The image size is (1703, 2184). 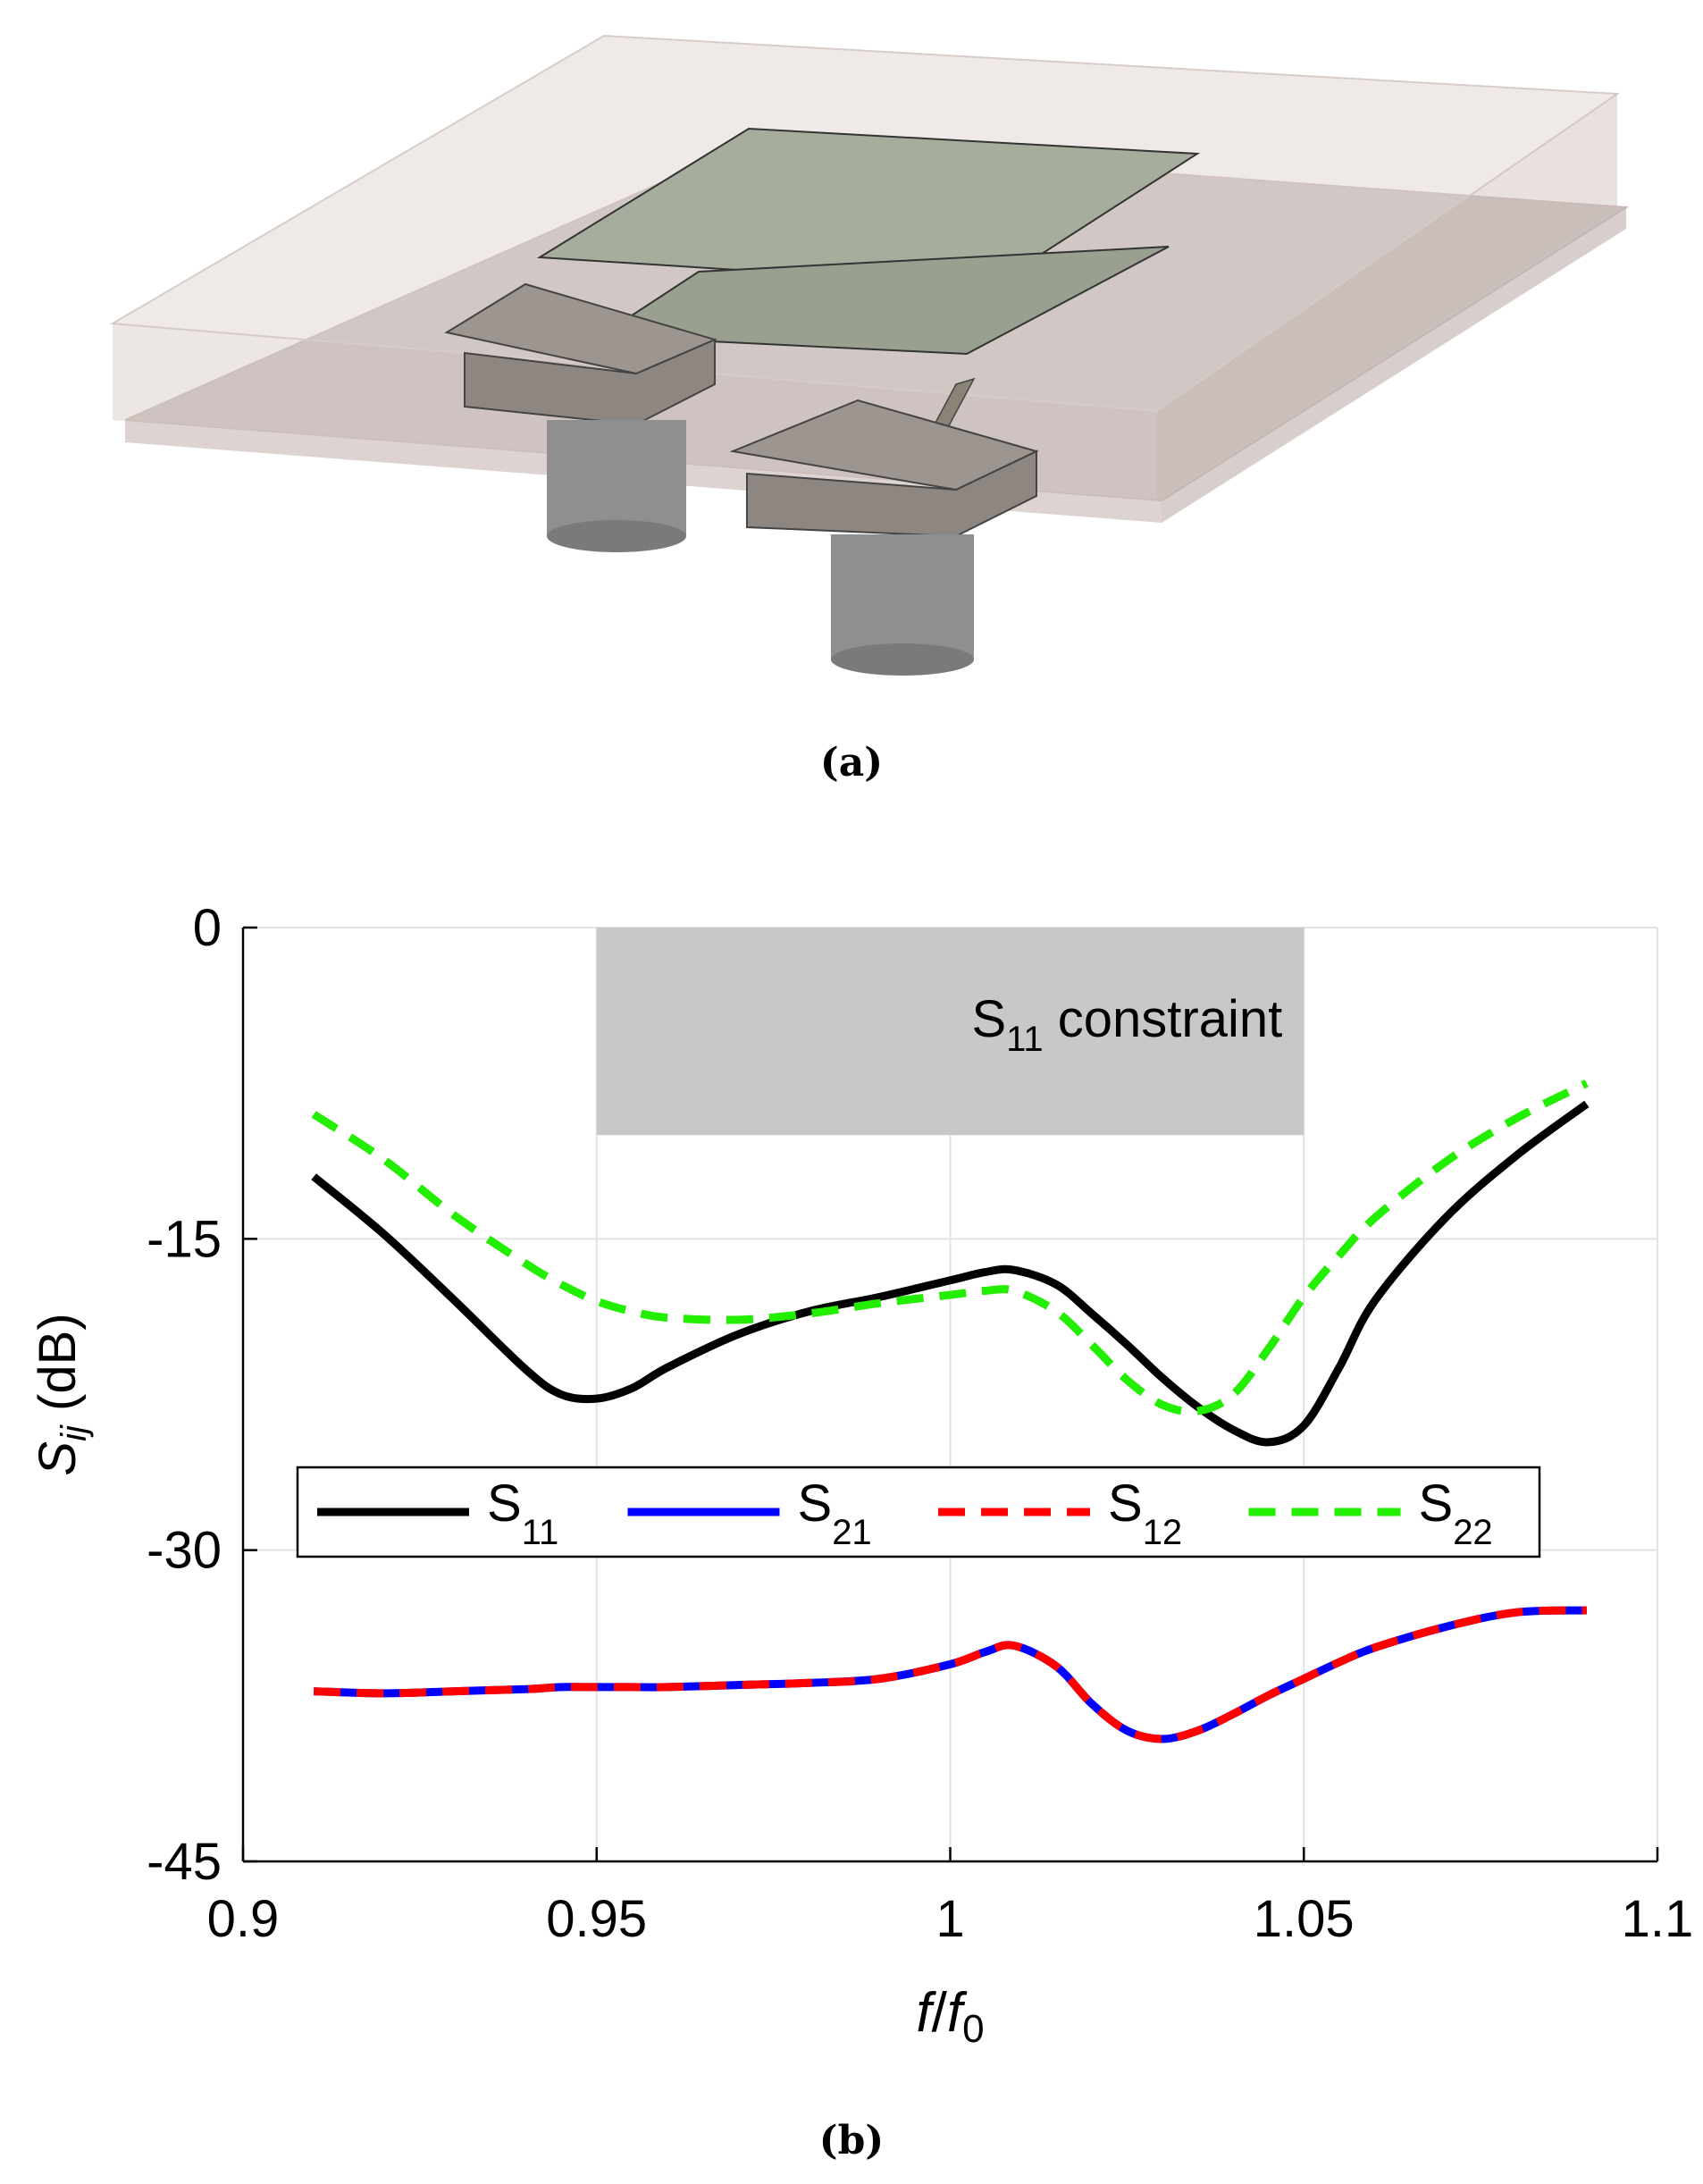 What do you see at coordinates (244, 1919) in the screenshot?
I see `x-tick-label: 0.9` at bounding box center [244, 1919].